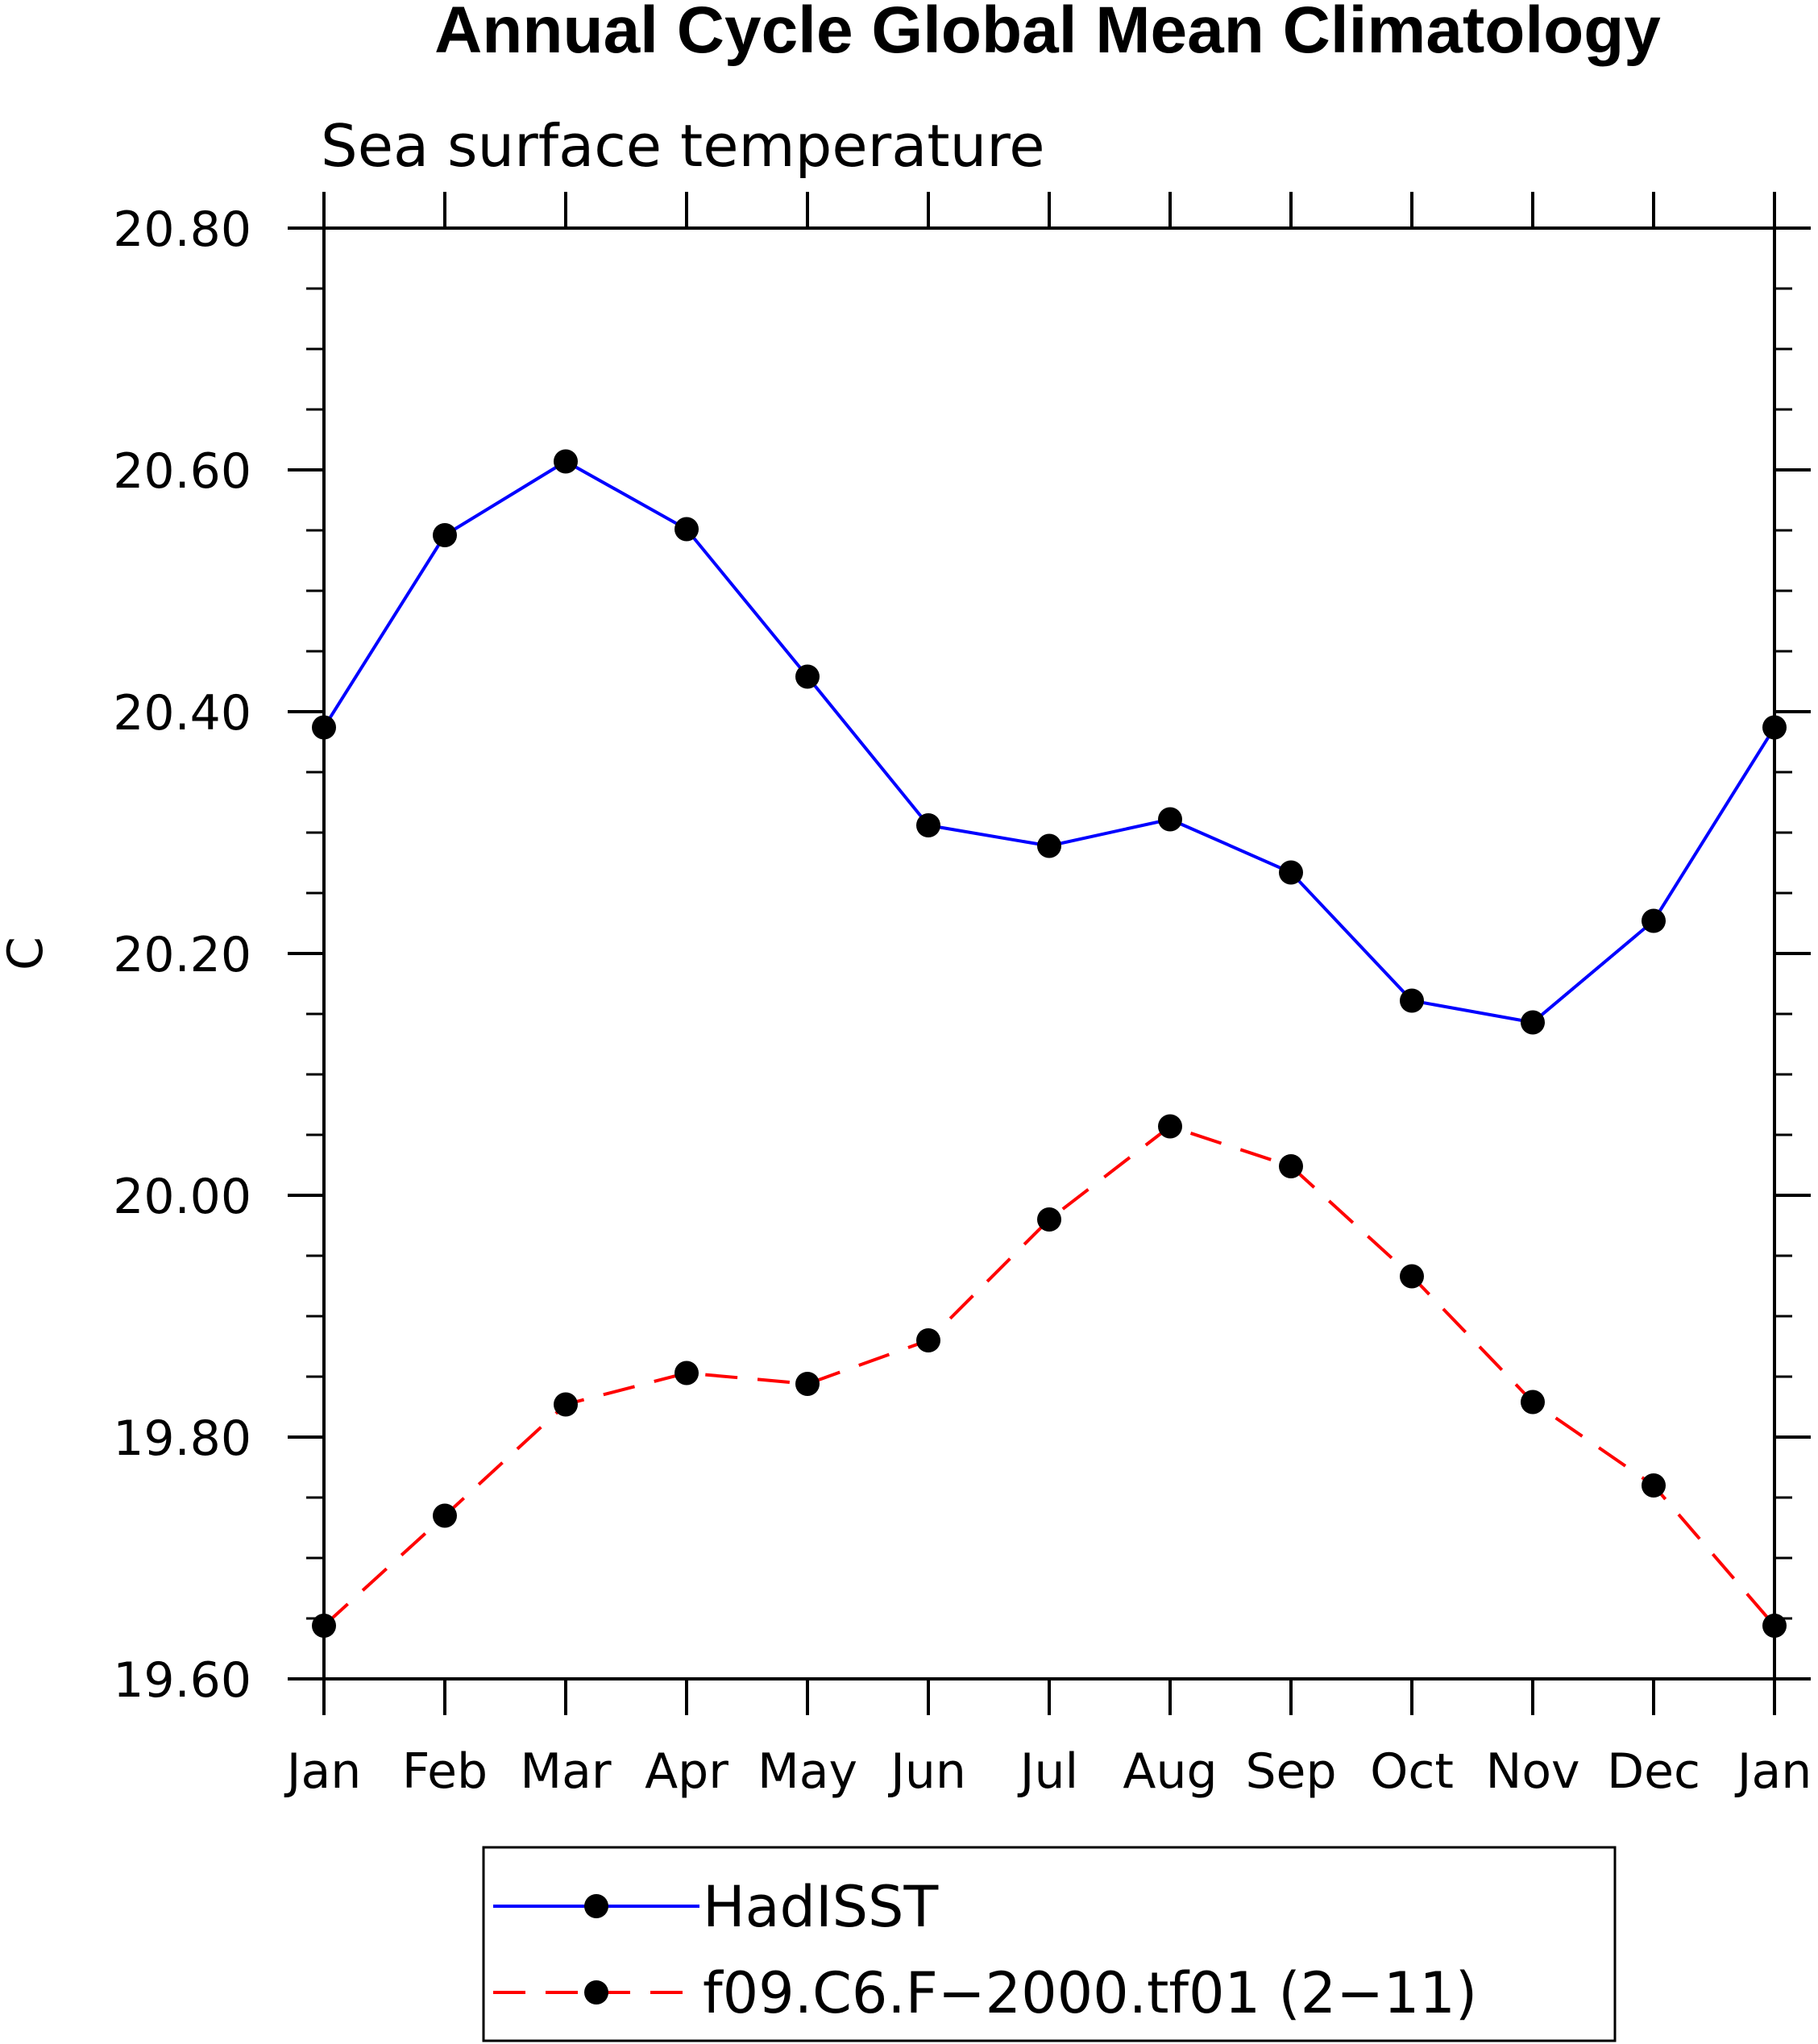 The width and height of the screenshot is (1818, 2044). Describe the element at coordinates (182, 955) in the screenshot. I see `y-tick-label: 20.20` at that location.